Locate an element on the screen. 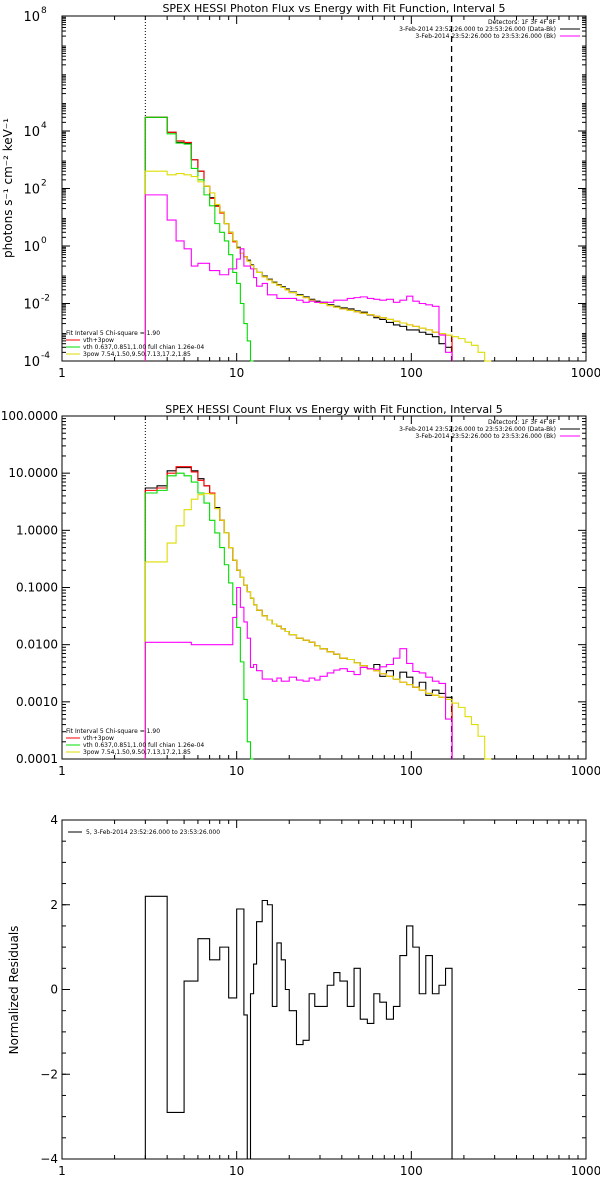 This screenshot has height=1204, width=600. residuals-series is located at coordinates (298, 1027).